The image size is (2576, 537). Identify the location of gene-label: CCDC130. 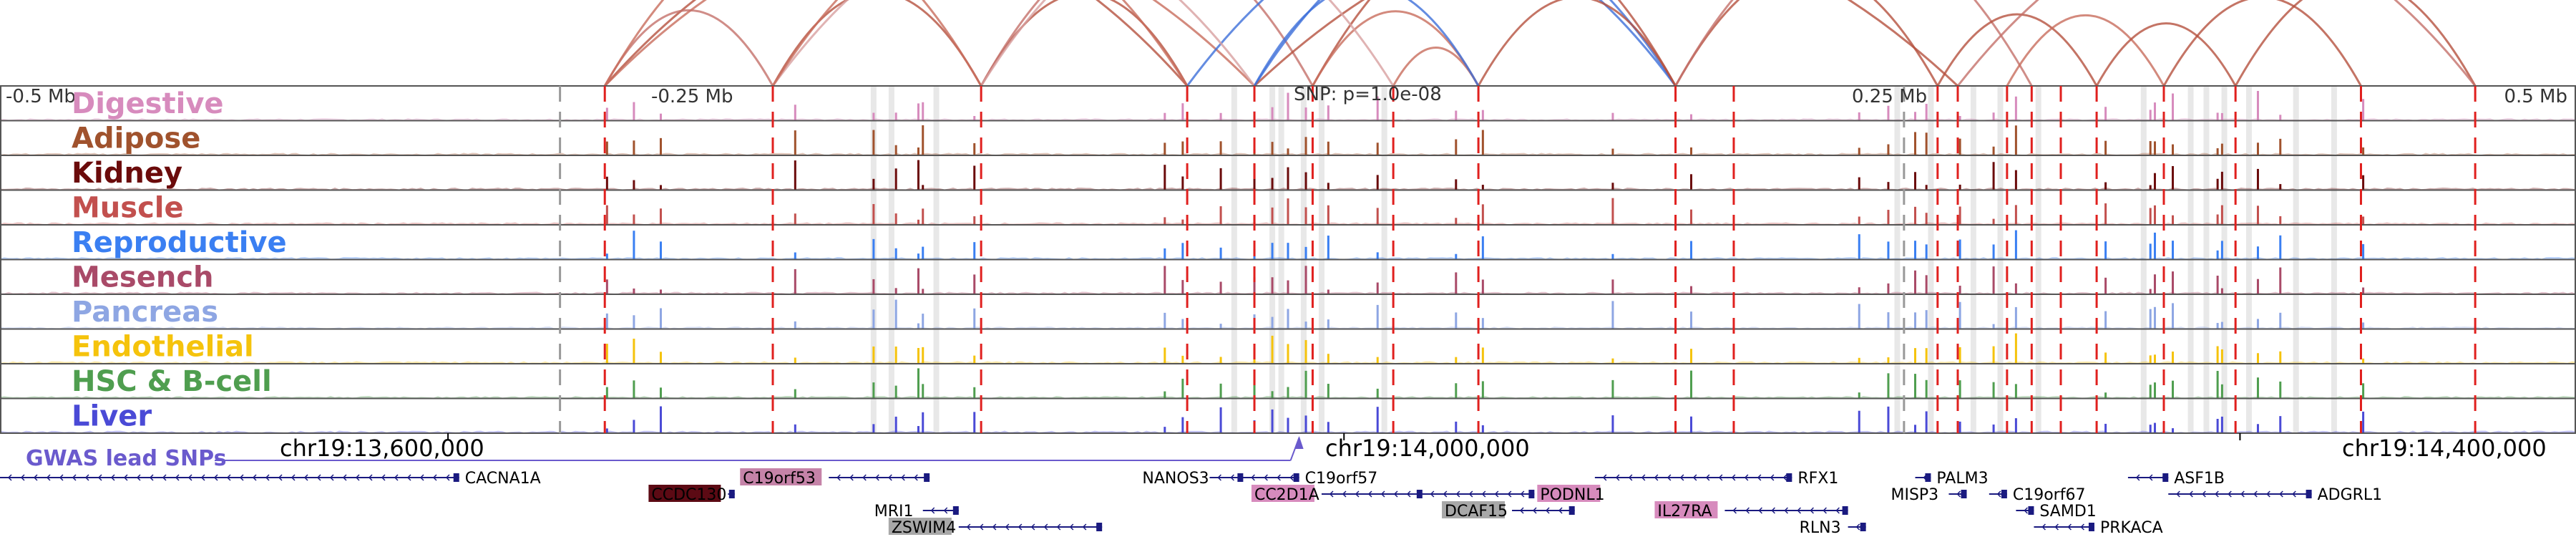
(688, 495).